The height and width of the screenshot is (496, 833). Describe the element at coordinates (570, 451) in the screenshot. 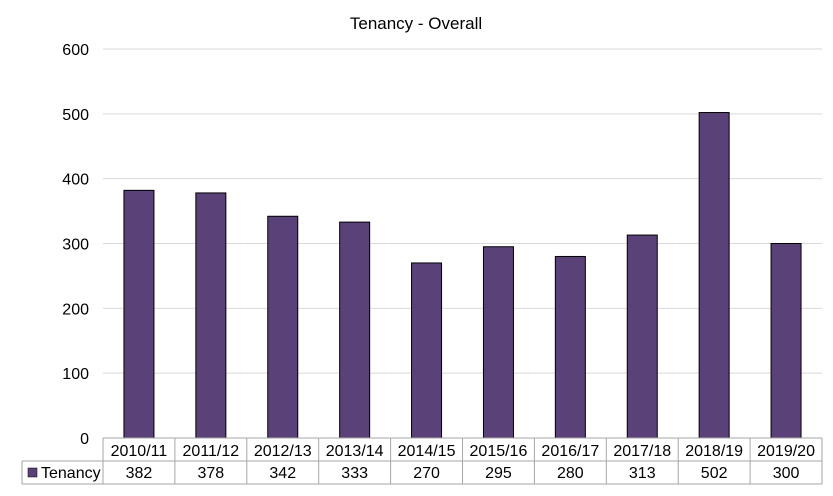

I see `x-tick-label: 2016/17` at that location.